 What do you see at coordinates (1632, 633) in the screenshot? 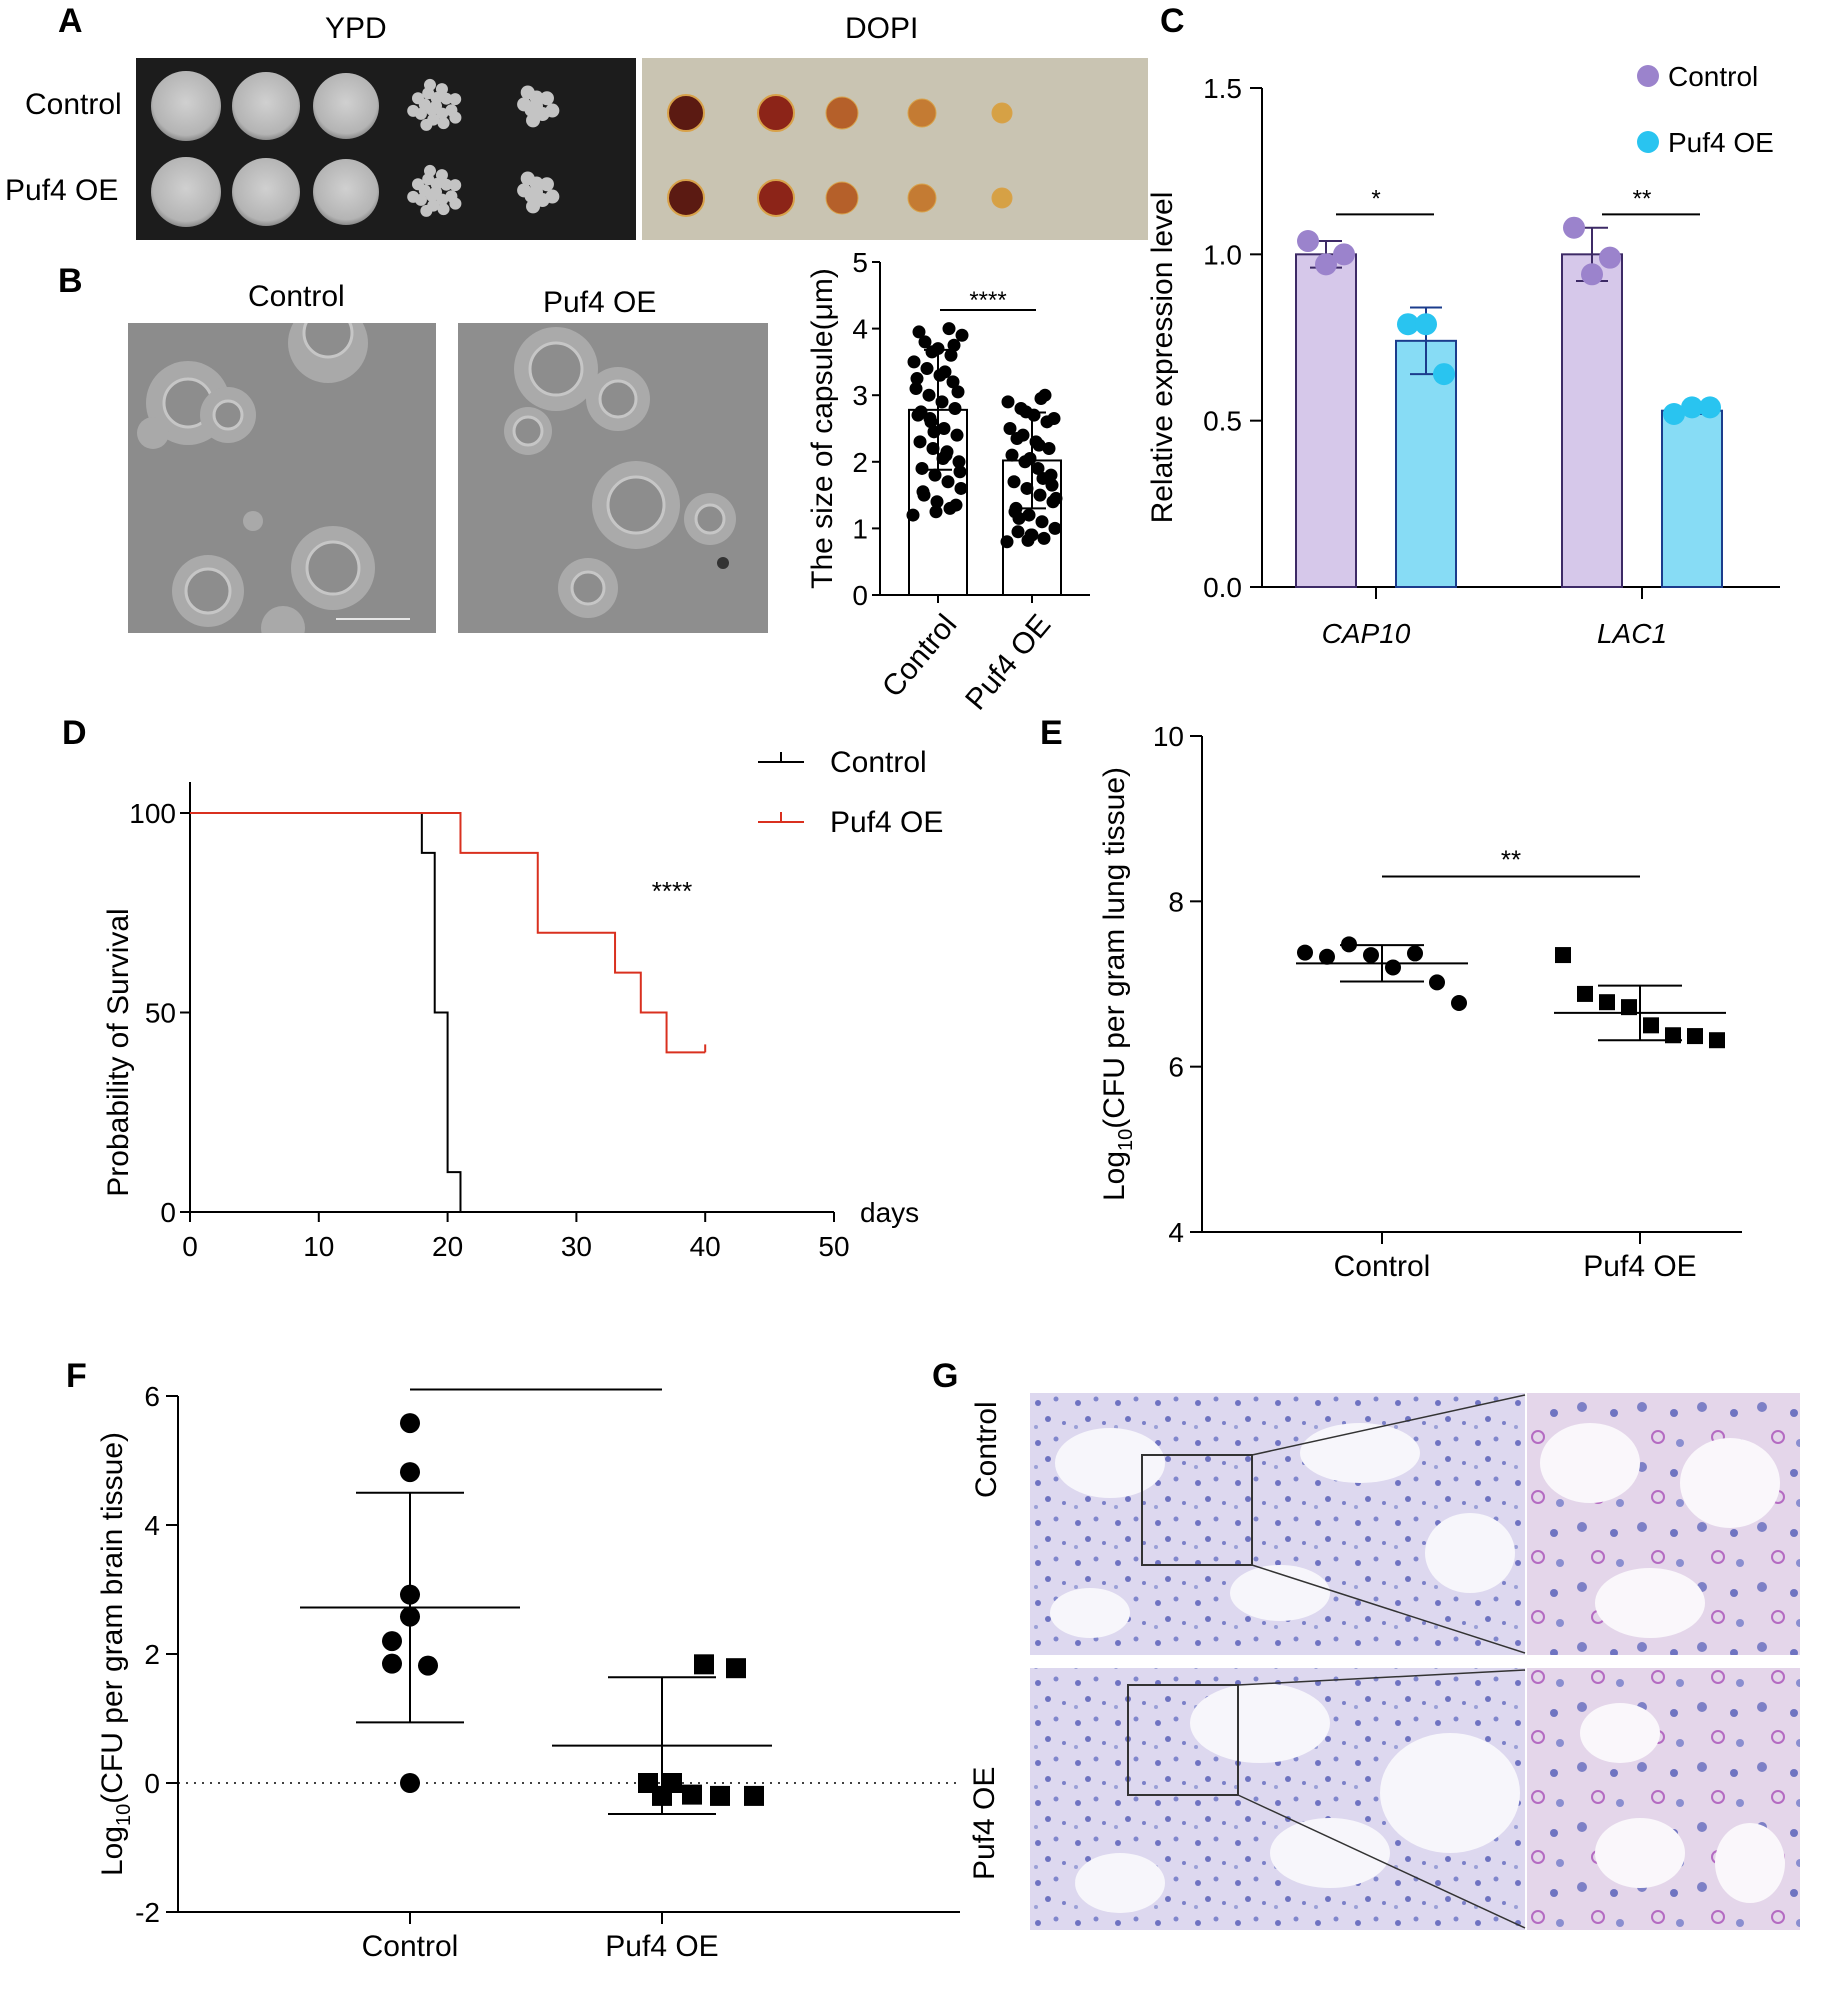
I see `x-tick-label: LAC1` at bounding box center [1632, 633].